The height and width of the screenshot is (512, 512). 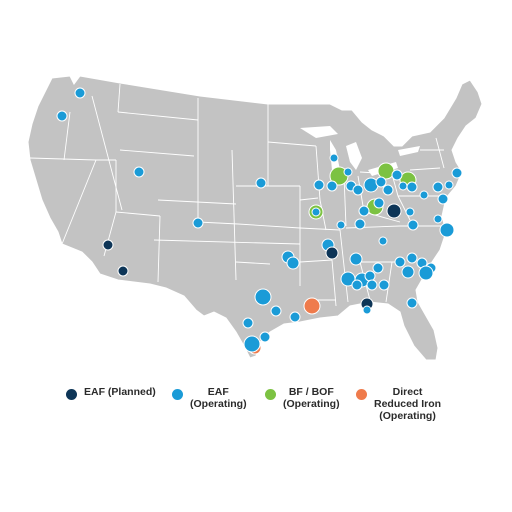 I want to click on legend-label-eaf-operating: EAF (Operating), so click(x=218, y=398).